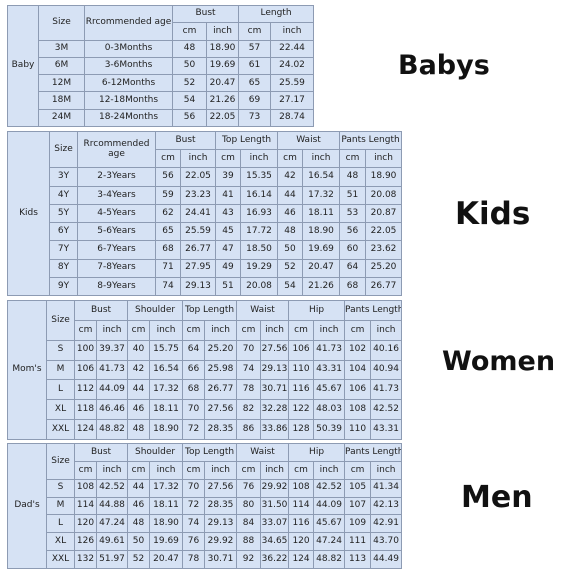  Describe the element at coordinates (275, 506) in the screenshot. I see `cell: 31.50` at that location.